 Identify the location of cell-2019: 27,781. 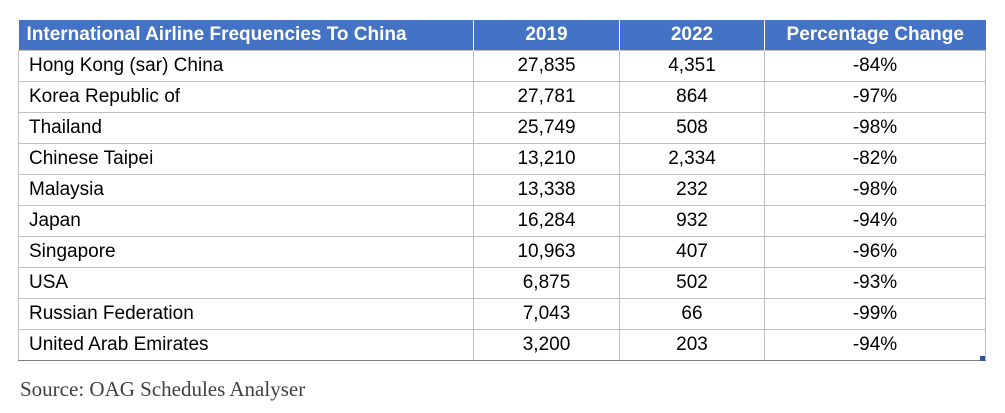
(546, 96).